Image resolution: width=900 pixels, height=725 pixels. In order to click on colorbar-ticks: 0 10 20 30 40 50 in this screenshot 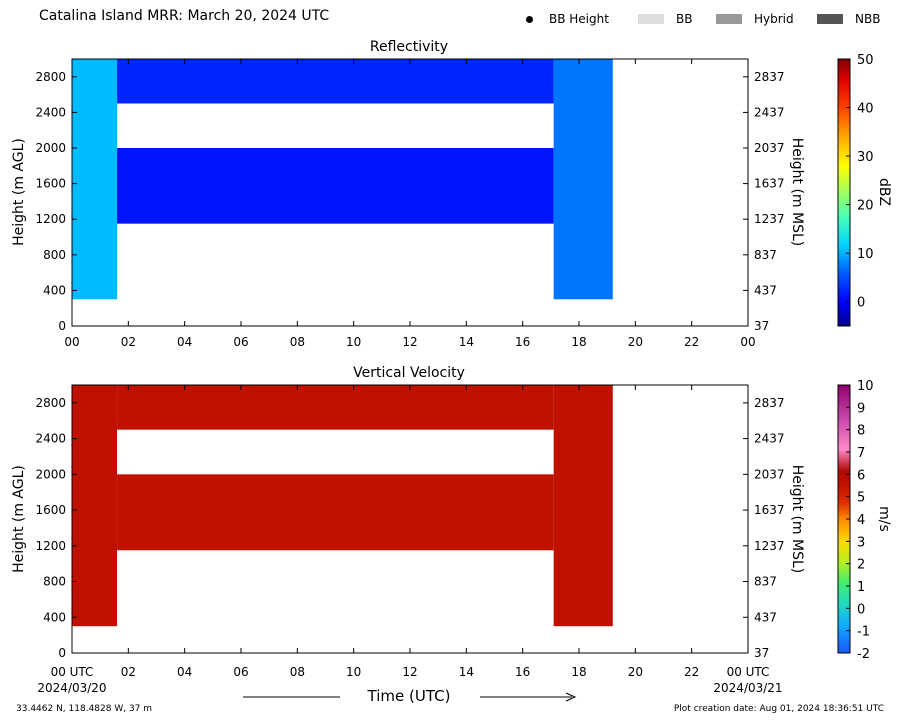, I will do `click(860, 182)`.